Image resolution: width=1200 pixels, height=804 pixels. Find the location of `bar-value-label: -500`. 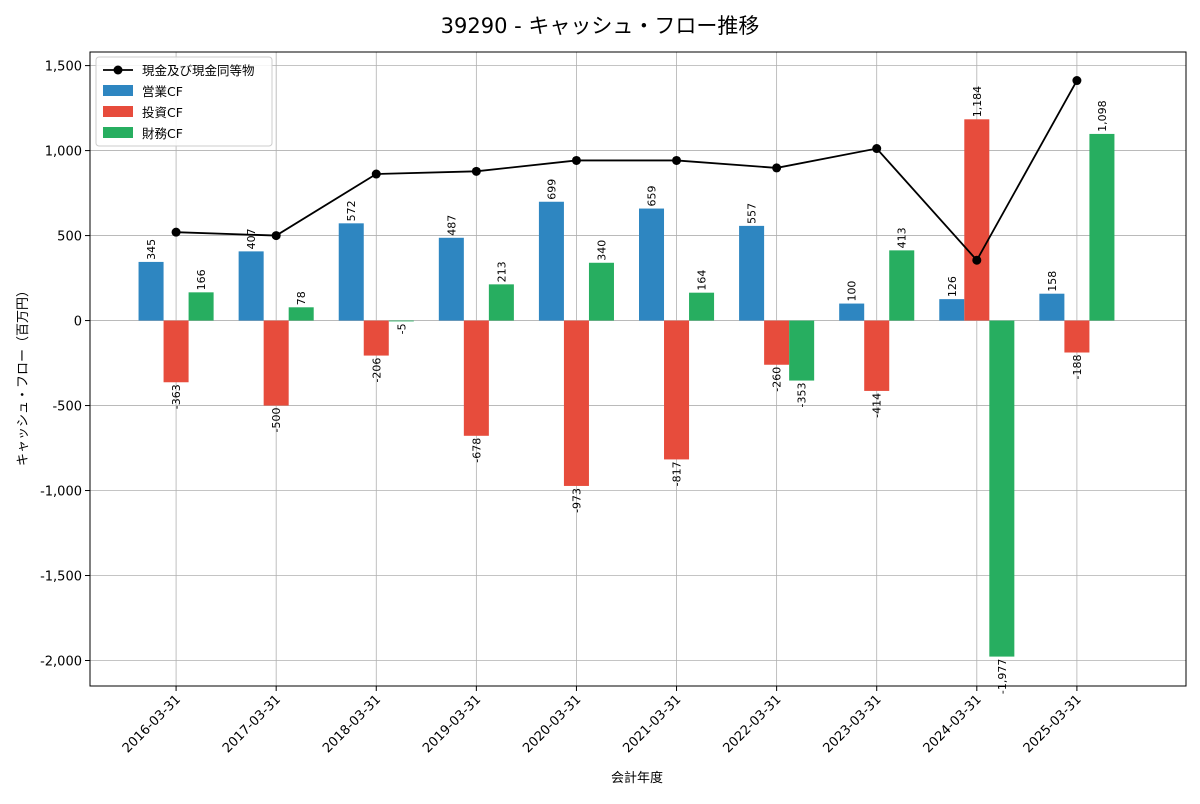

bar-value-label: -500 is located at coordinates (276, 420).